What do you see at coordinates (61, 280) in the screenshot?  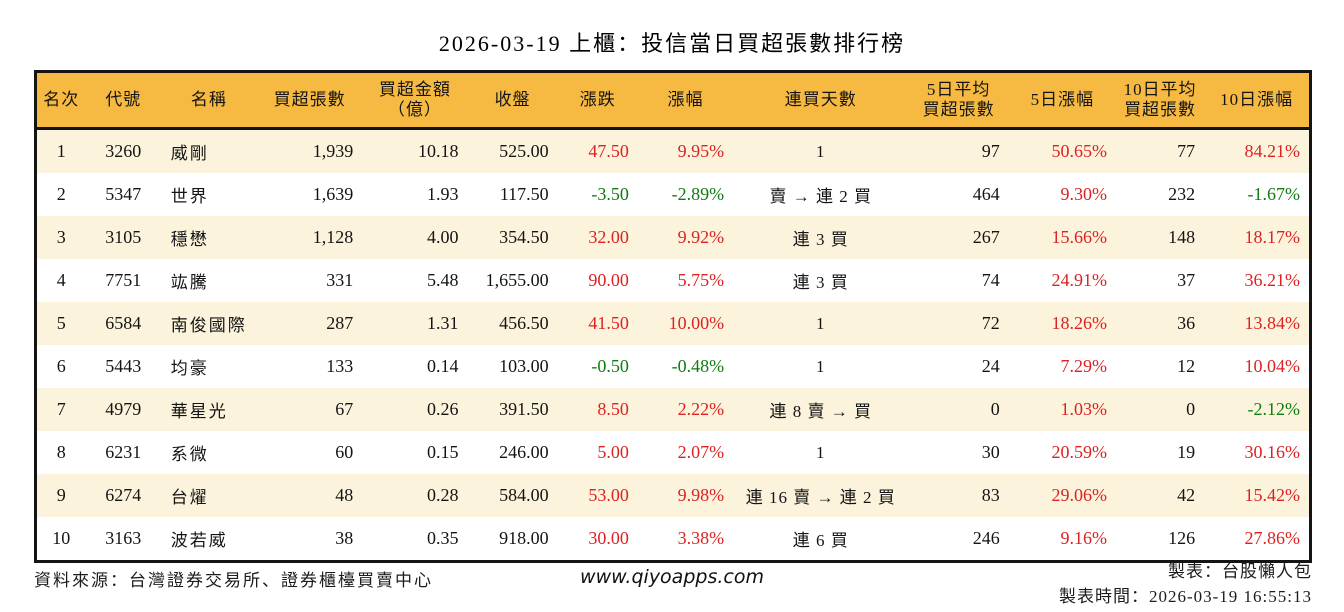 I see `cell-rank: 4` at bounding box center [61, 280].